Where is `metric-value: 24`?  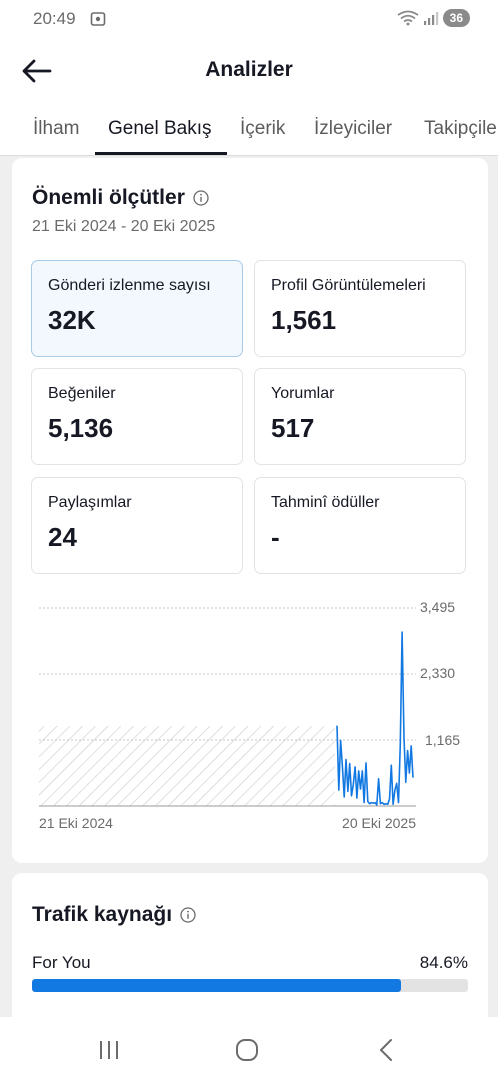
metric-value: 24 is located at coordinates (62, 537).